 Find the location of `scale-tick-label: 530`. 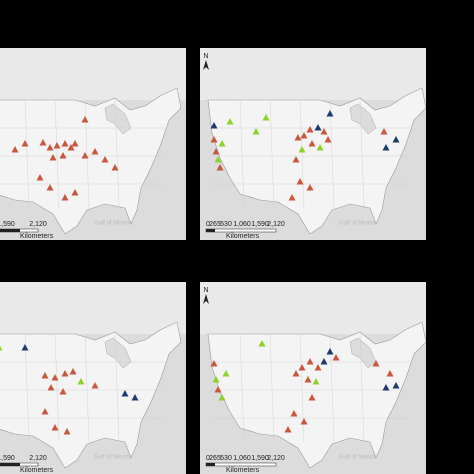

scale-tick-label: 530 is located at coordinates (226, 458).